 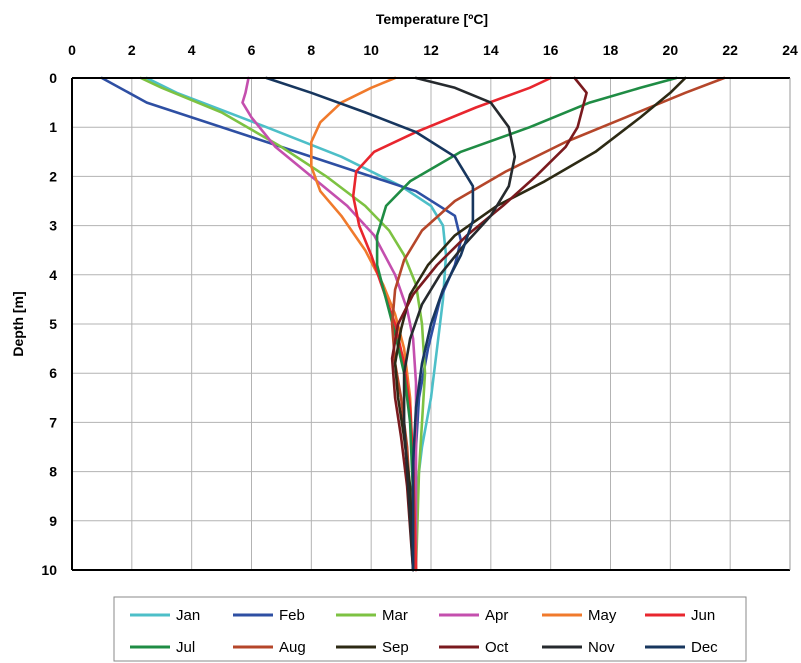 I want to click on legend-box, so click(x=430, y=629).